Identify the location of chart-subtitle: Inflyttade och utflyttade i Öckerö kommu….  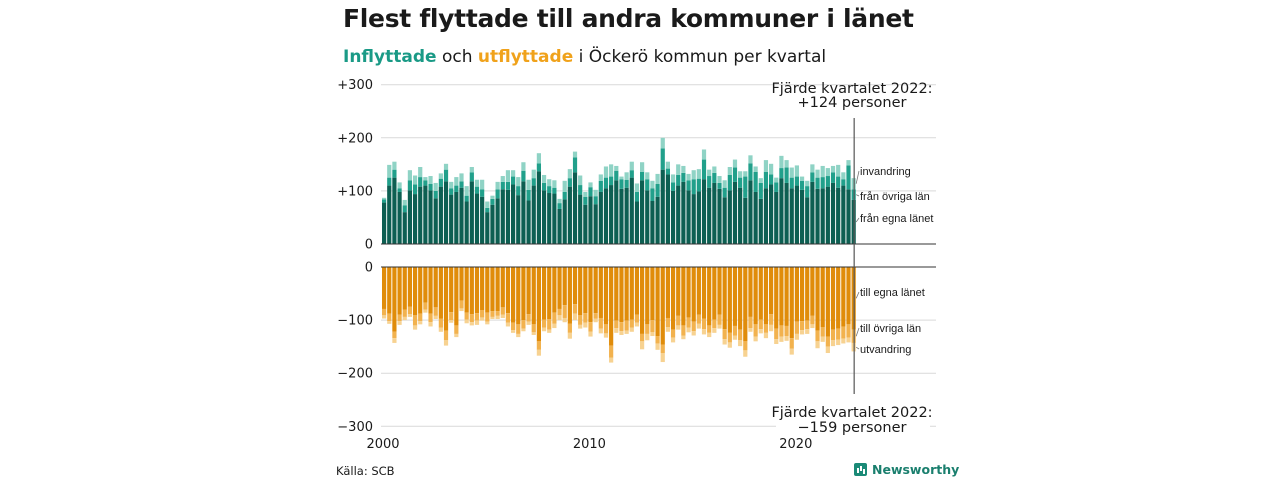
(584, 57).